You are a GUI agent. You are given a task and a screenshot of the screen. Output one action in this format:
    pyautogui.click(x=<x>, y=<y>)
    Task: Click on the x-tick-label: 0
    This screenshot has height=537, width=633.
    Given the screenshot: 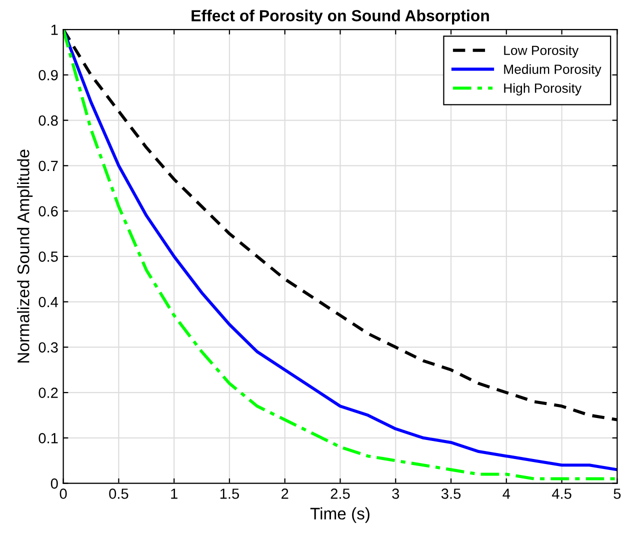 What is the action you would take?
    pyautogui.click(x=63, y=493)
    